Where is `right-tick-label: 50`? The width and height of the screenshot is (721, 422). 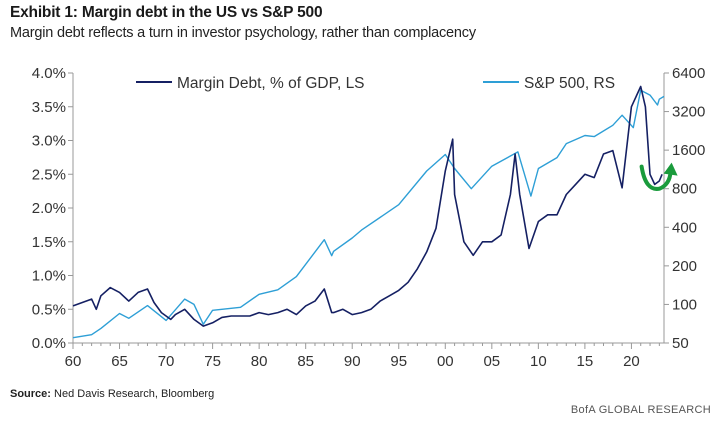
right-tick-label: 50 is located at coordinates (680, 343).